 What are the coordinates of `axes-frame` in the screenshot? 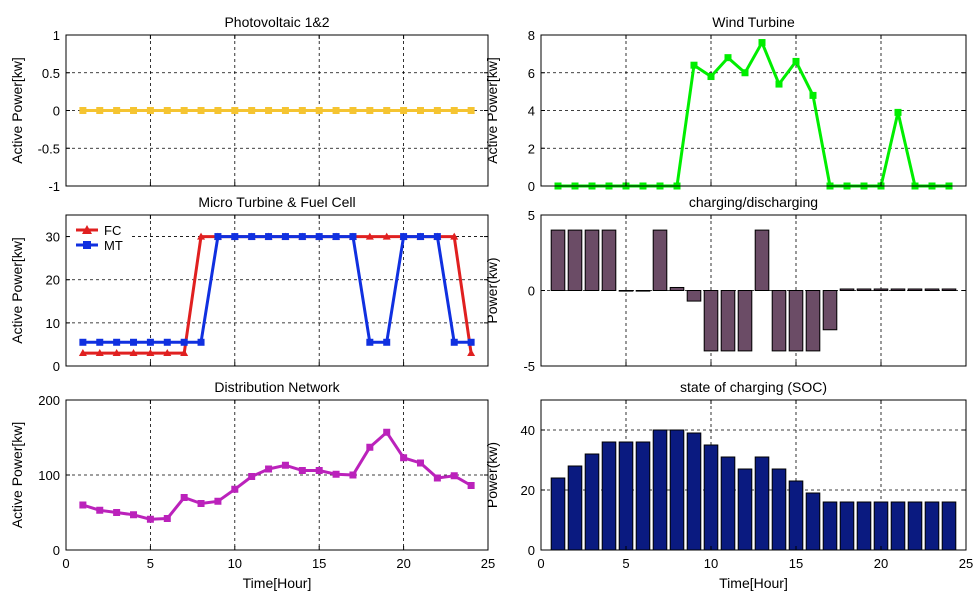 It's located at (753, 475).